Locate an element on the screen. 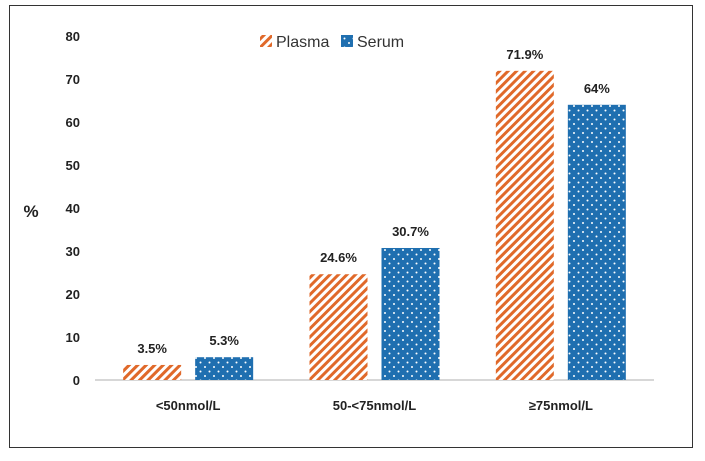 Image resolution: width=705 pixels, height=461 pixels. x-axis-ticks: <50nmol/L 50-<75nmol/L ≥75nmol/L is located at coordinates (374, 405).